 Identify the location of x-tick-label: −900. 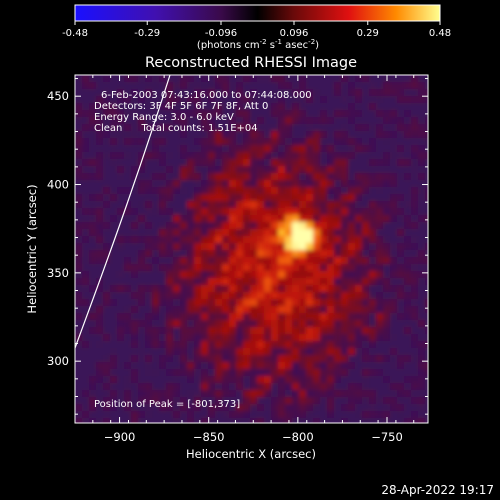
(120, 437).